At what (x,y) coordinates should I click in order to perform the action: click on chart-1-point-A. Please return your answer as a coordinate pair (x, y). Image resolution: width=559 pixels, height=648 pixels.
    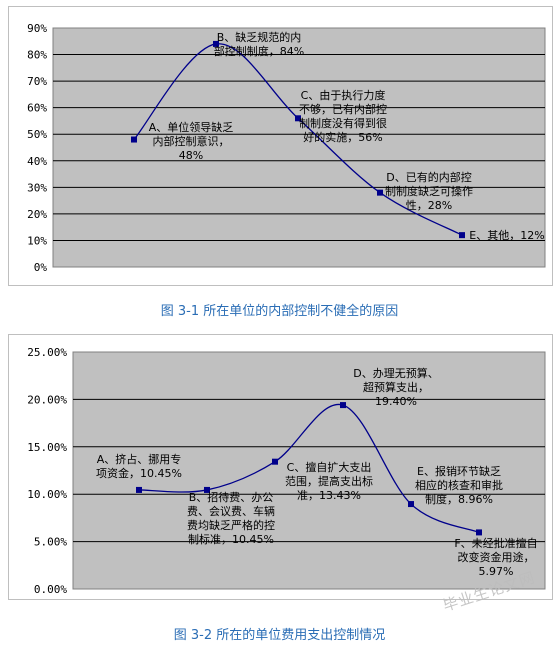
    Looking at the image, I should click on (134, 139).